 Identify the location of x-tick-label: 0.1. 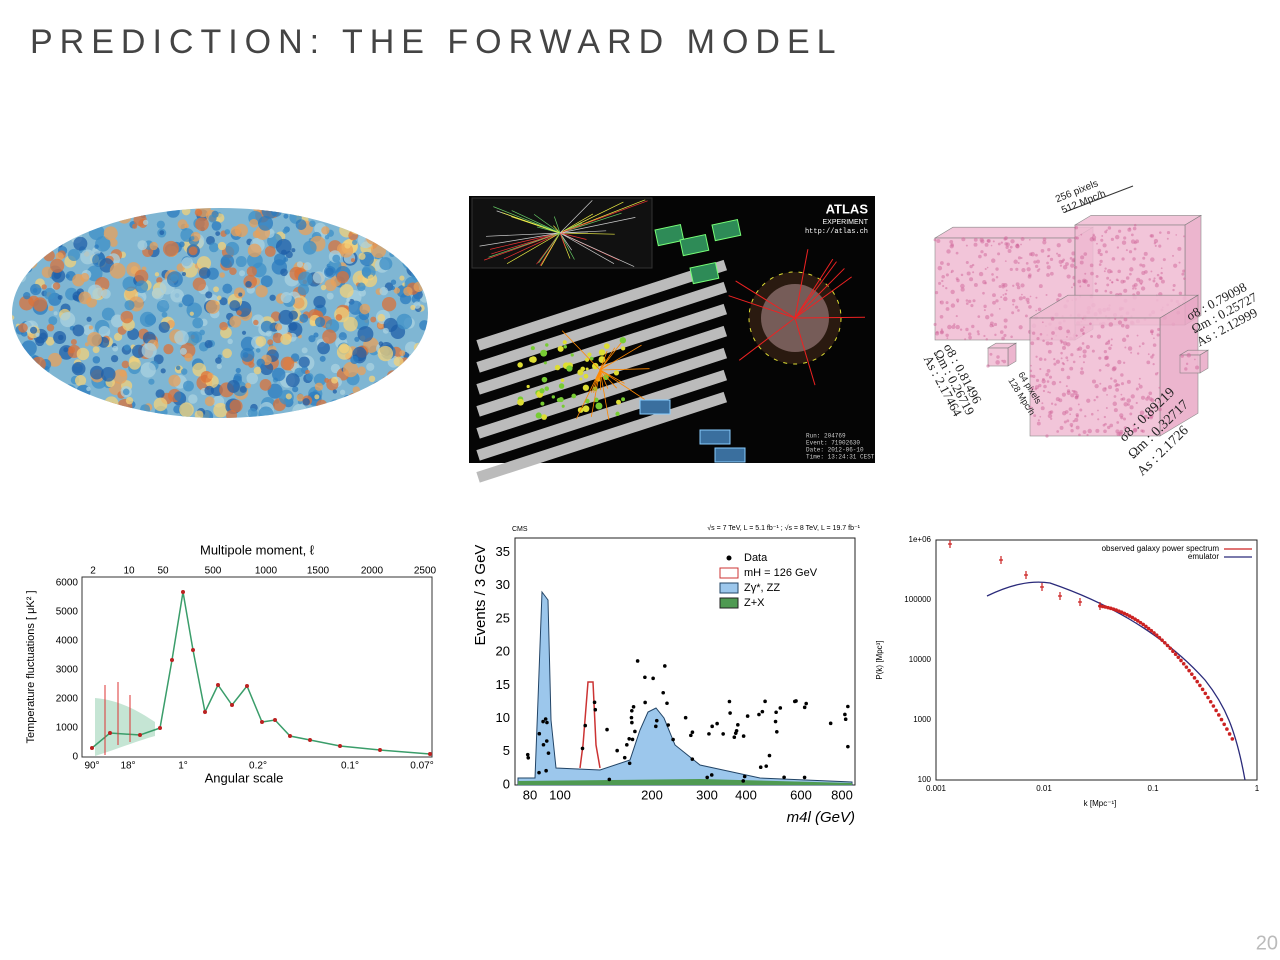
(1153, 788).